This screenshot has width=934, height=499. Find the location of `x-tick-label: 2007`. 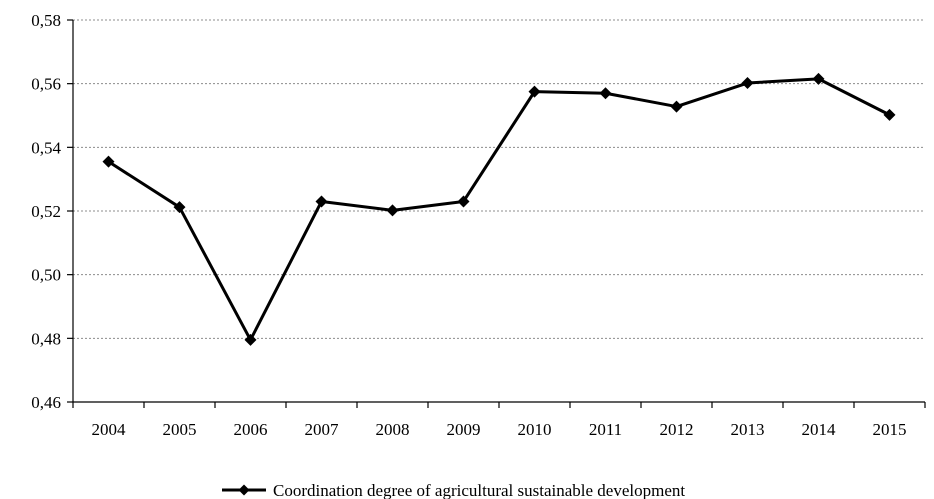

x-tick-label: 2007 is located at coordinates (322, 429).